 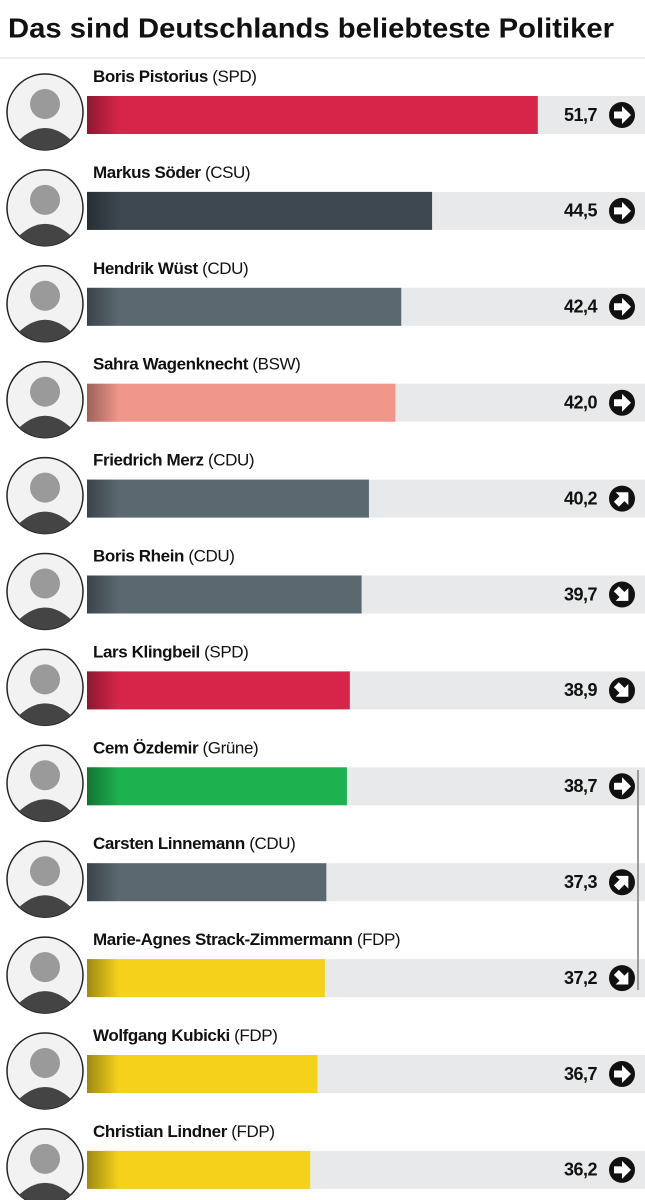 I want to click on party-label: (Grüne), so click(x=231, y=748).